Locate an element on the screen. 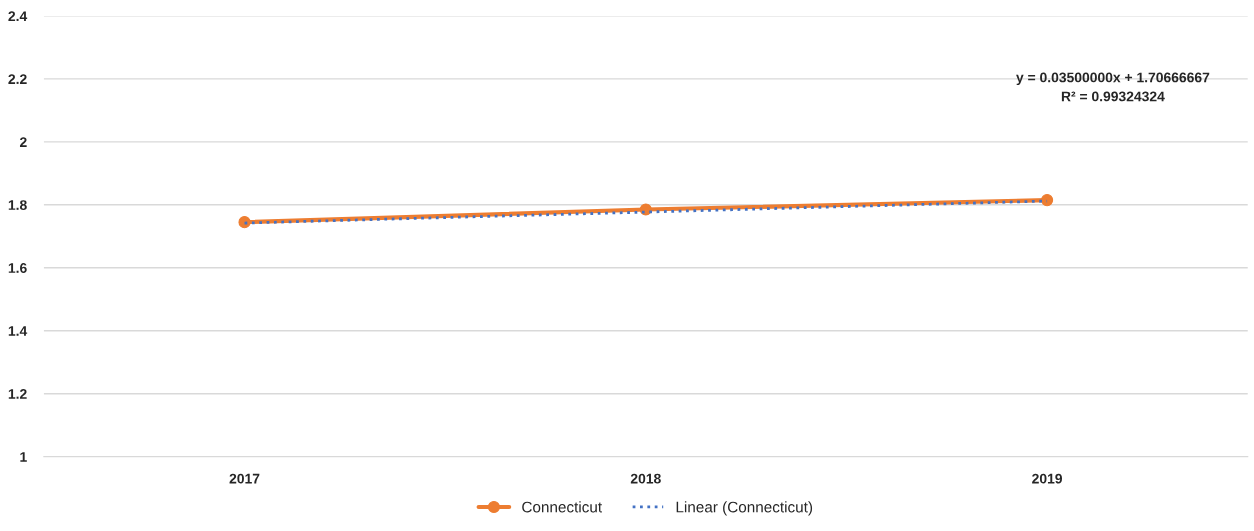 This screenshot has height=531, width=1254. x-tick-label: 2017 is located at coordinates (244, 478).